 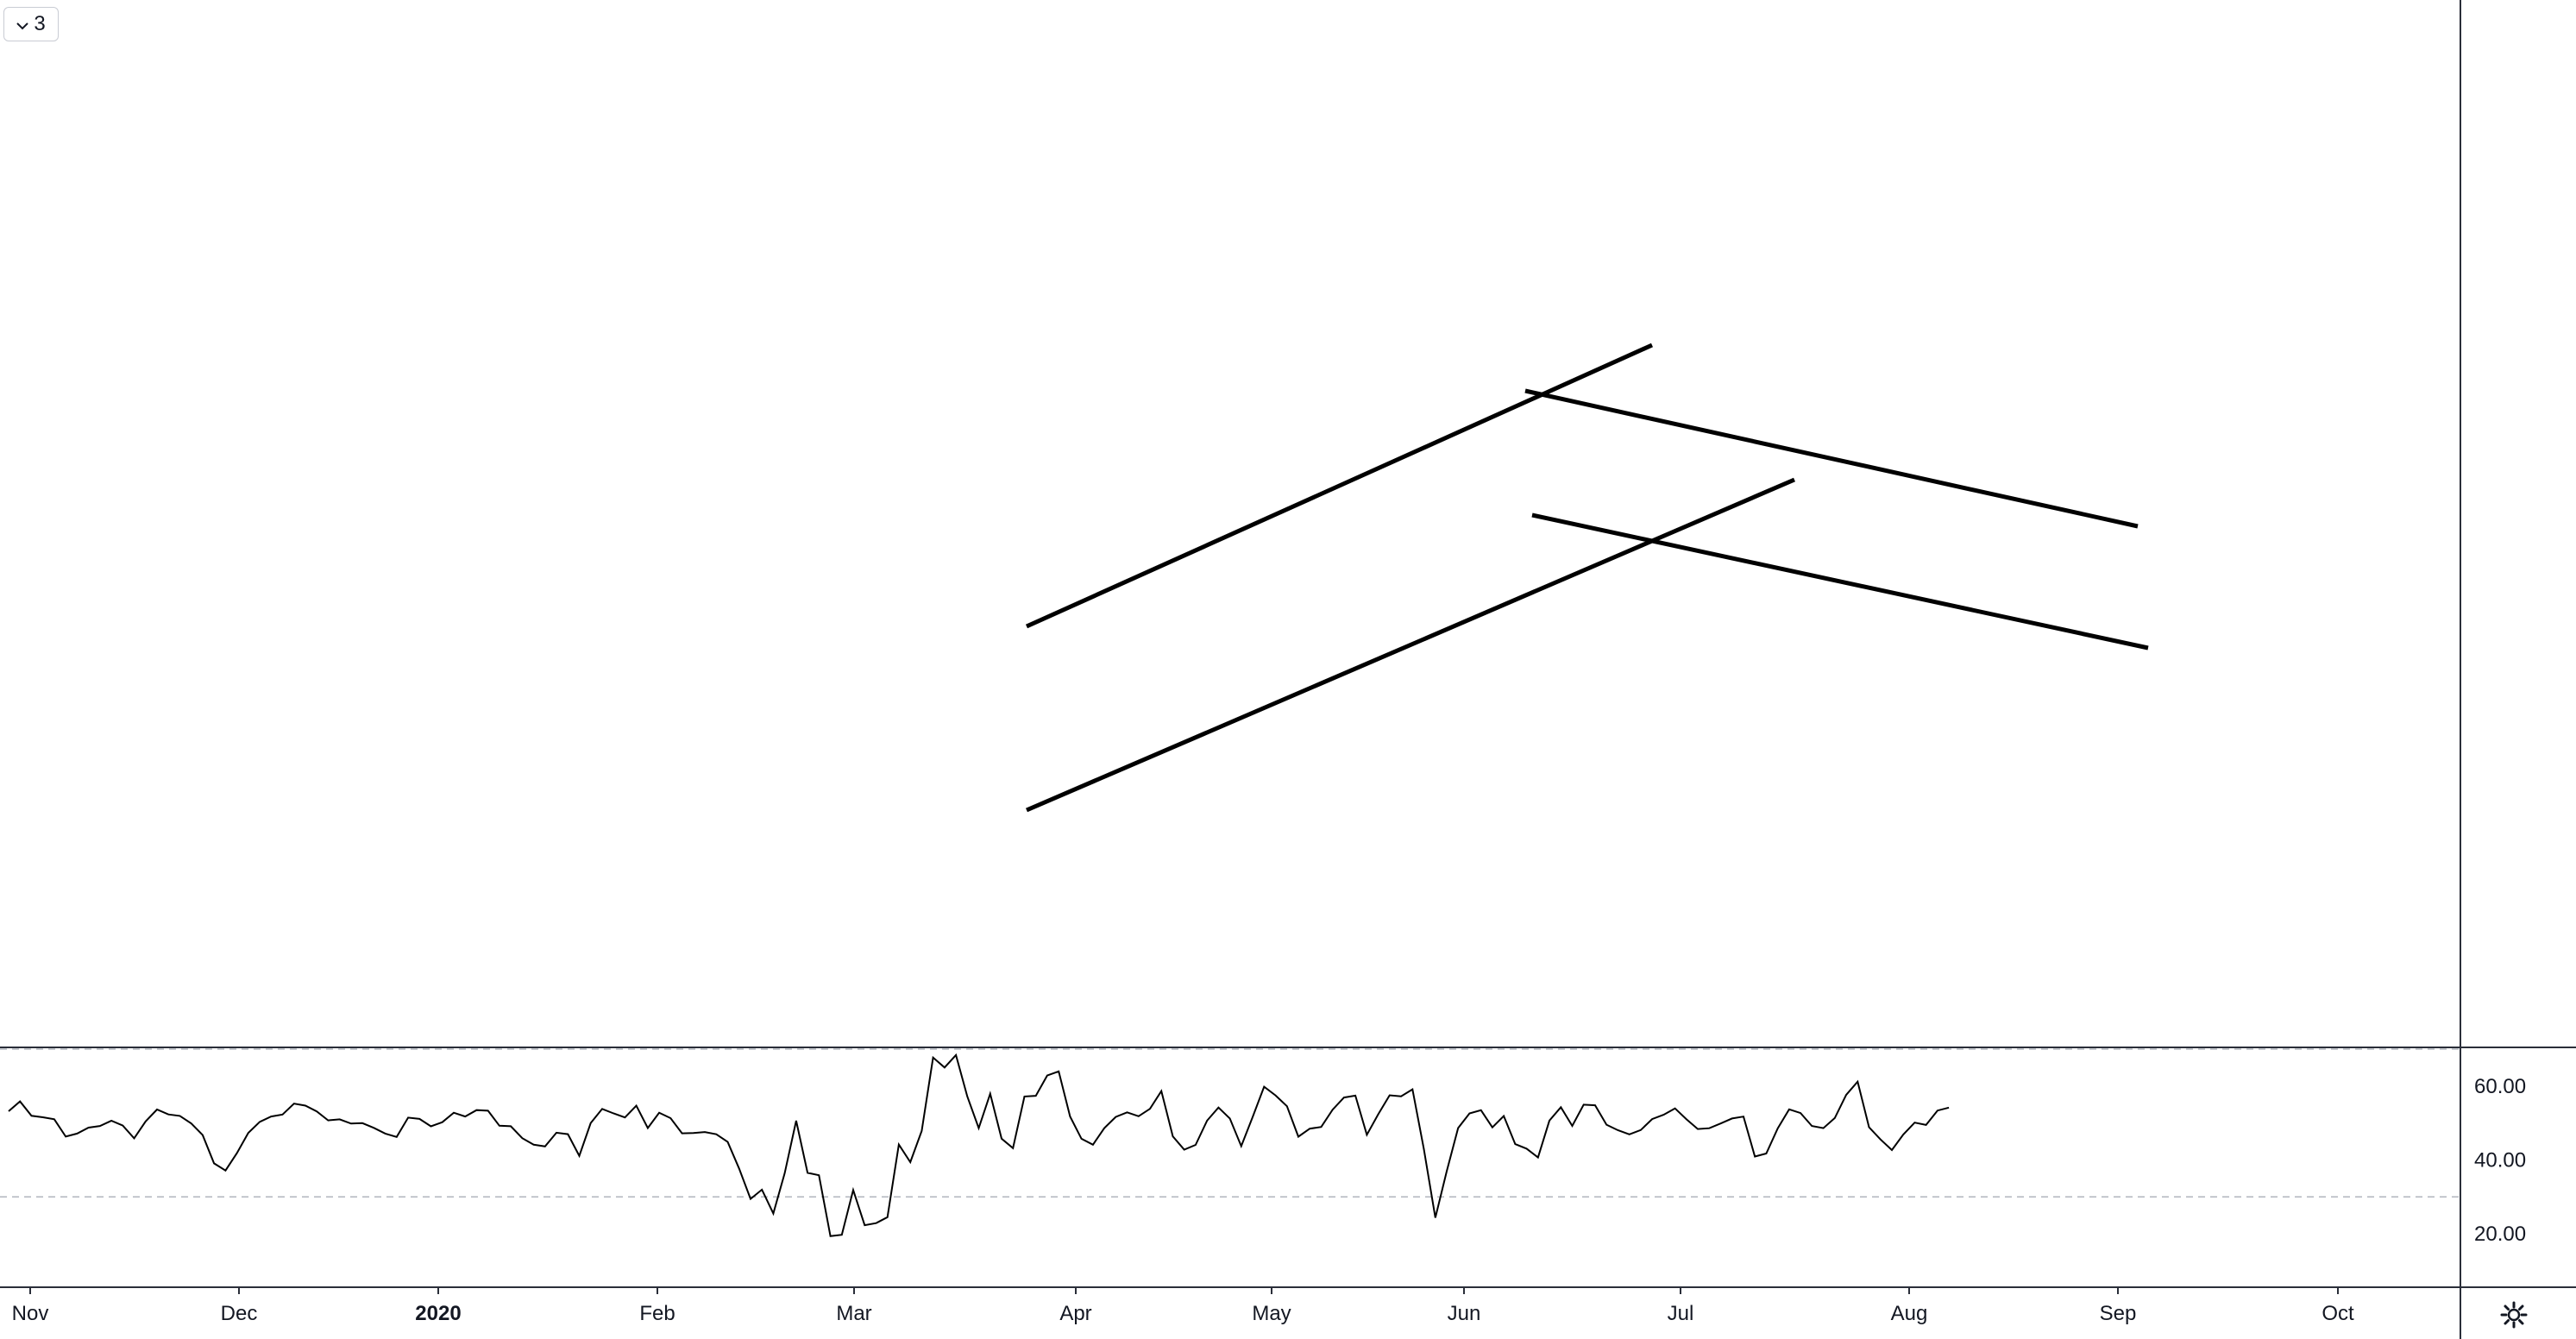 I want to click on rsi-line, so click(x=979, y=1145).